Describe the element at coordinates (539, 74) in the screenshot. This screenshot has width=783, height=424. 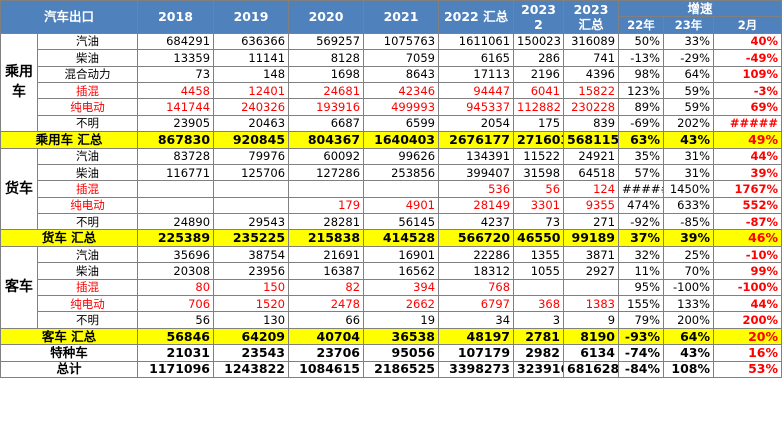
I see `value-cell: 2196` at that location.